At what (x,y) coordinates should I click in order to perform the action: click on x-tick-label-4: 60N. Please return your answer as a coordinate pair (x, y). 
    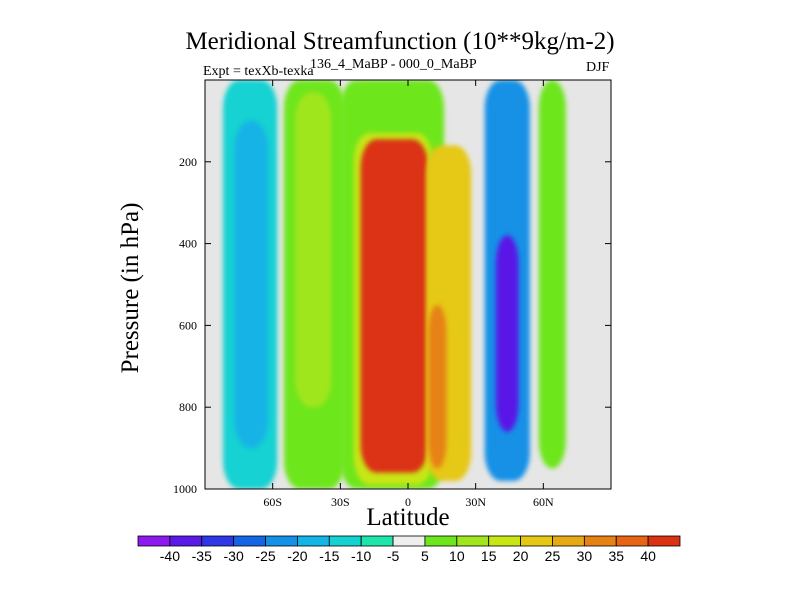
    Looking at the image, I should click on (543, 502).